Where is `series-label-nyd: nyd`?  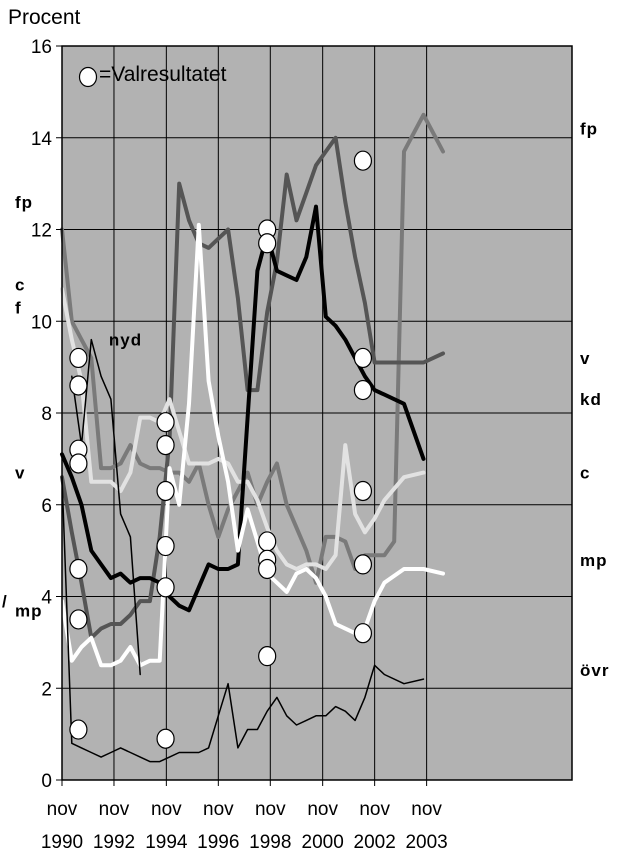 series-label-nyd: nyd is located at coordinates (125, 340).